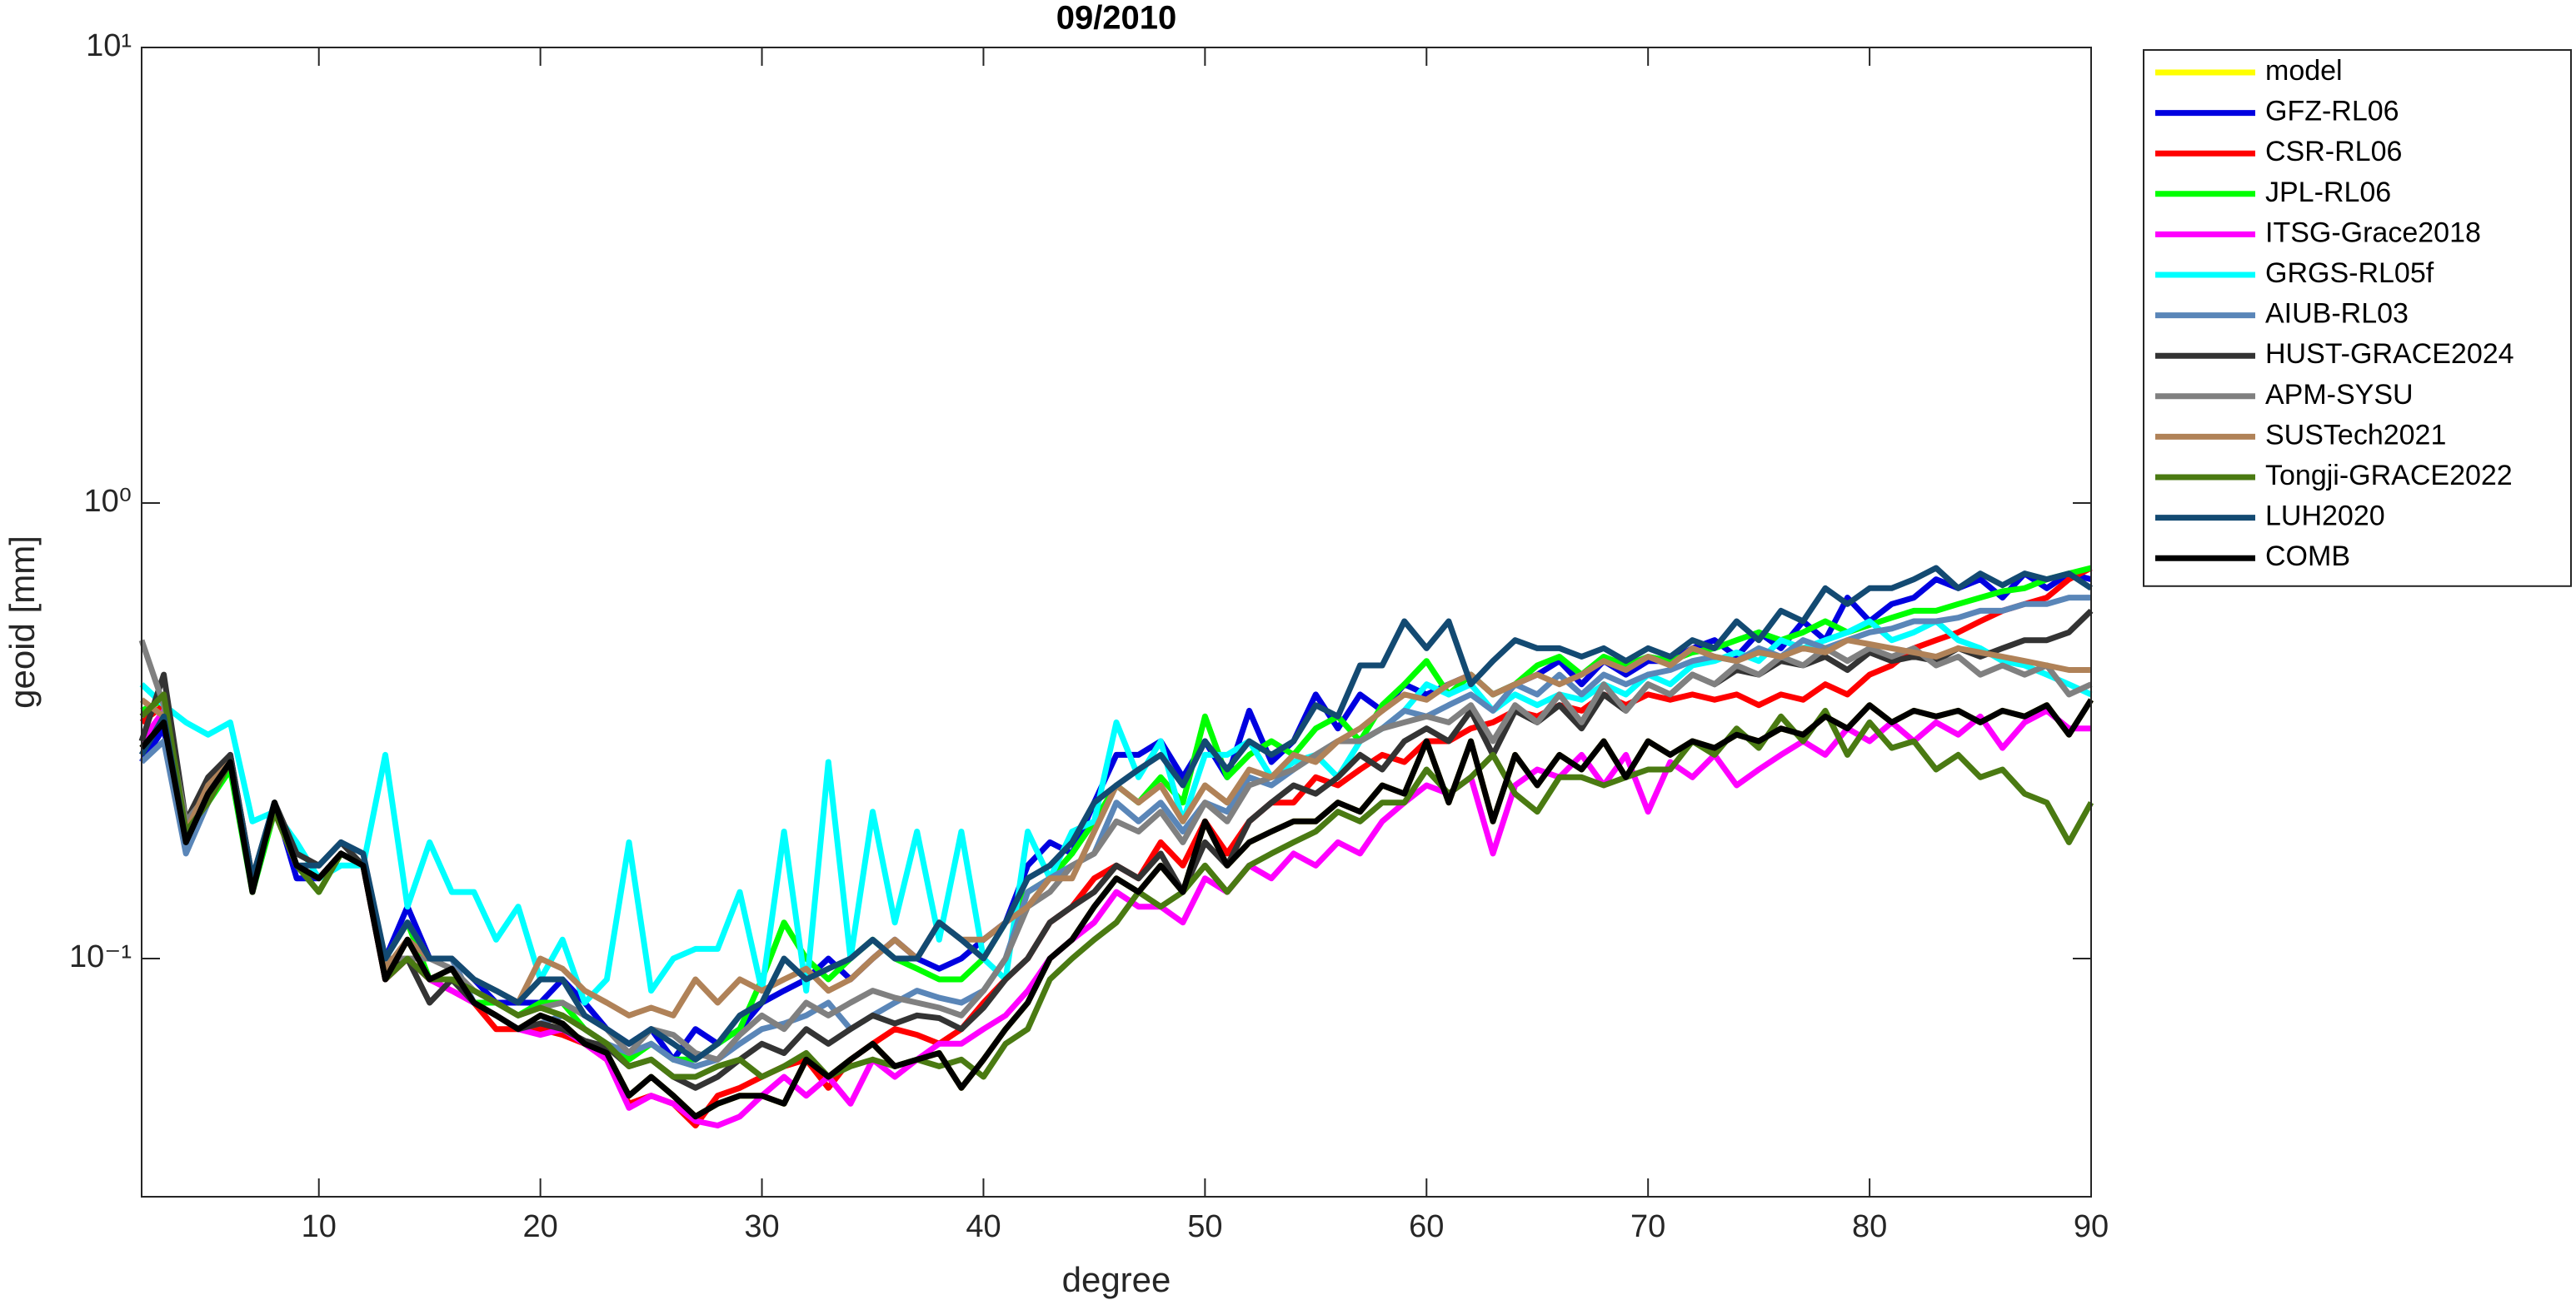 This screenshot has width=2576, height=1305. Describe the element at coordinates (2355, 435) in the screenshot. I see `legend-label: SUSTech2021` at that location.